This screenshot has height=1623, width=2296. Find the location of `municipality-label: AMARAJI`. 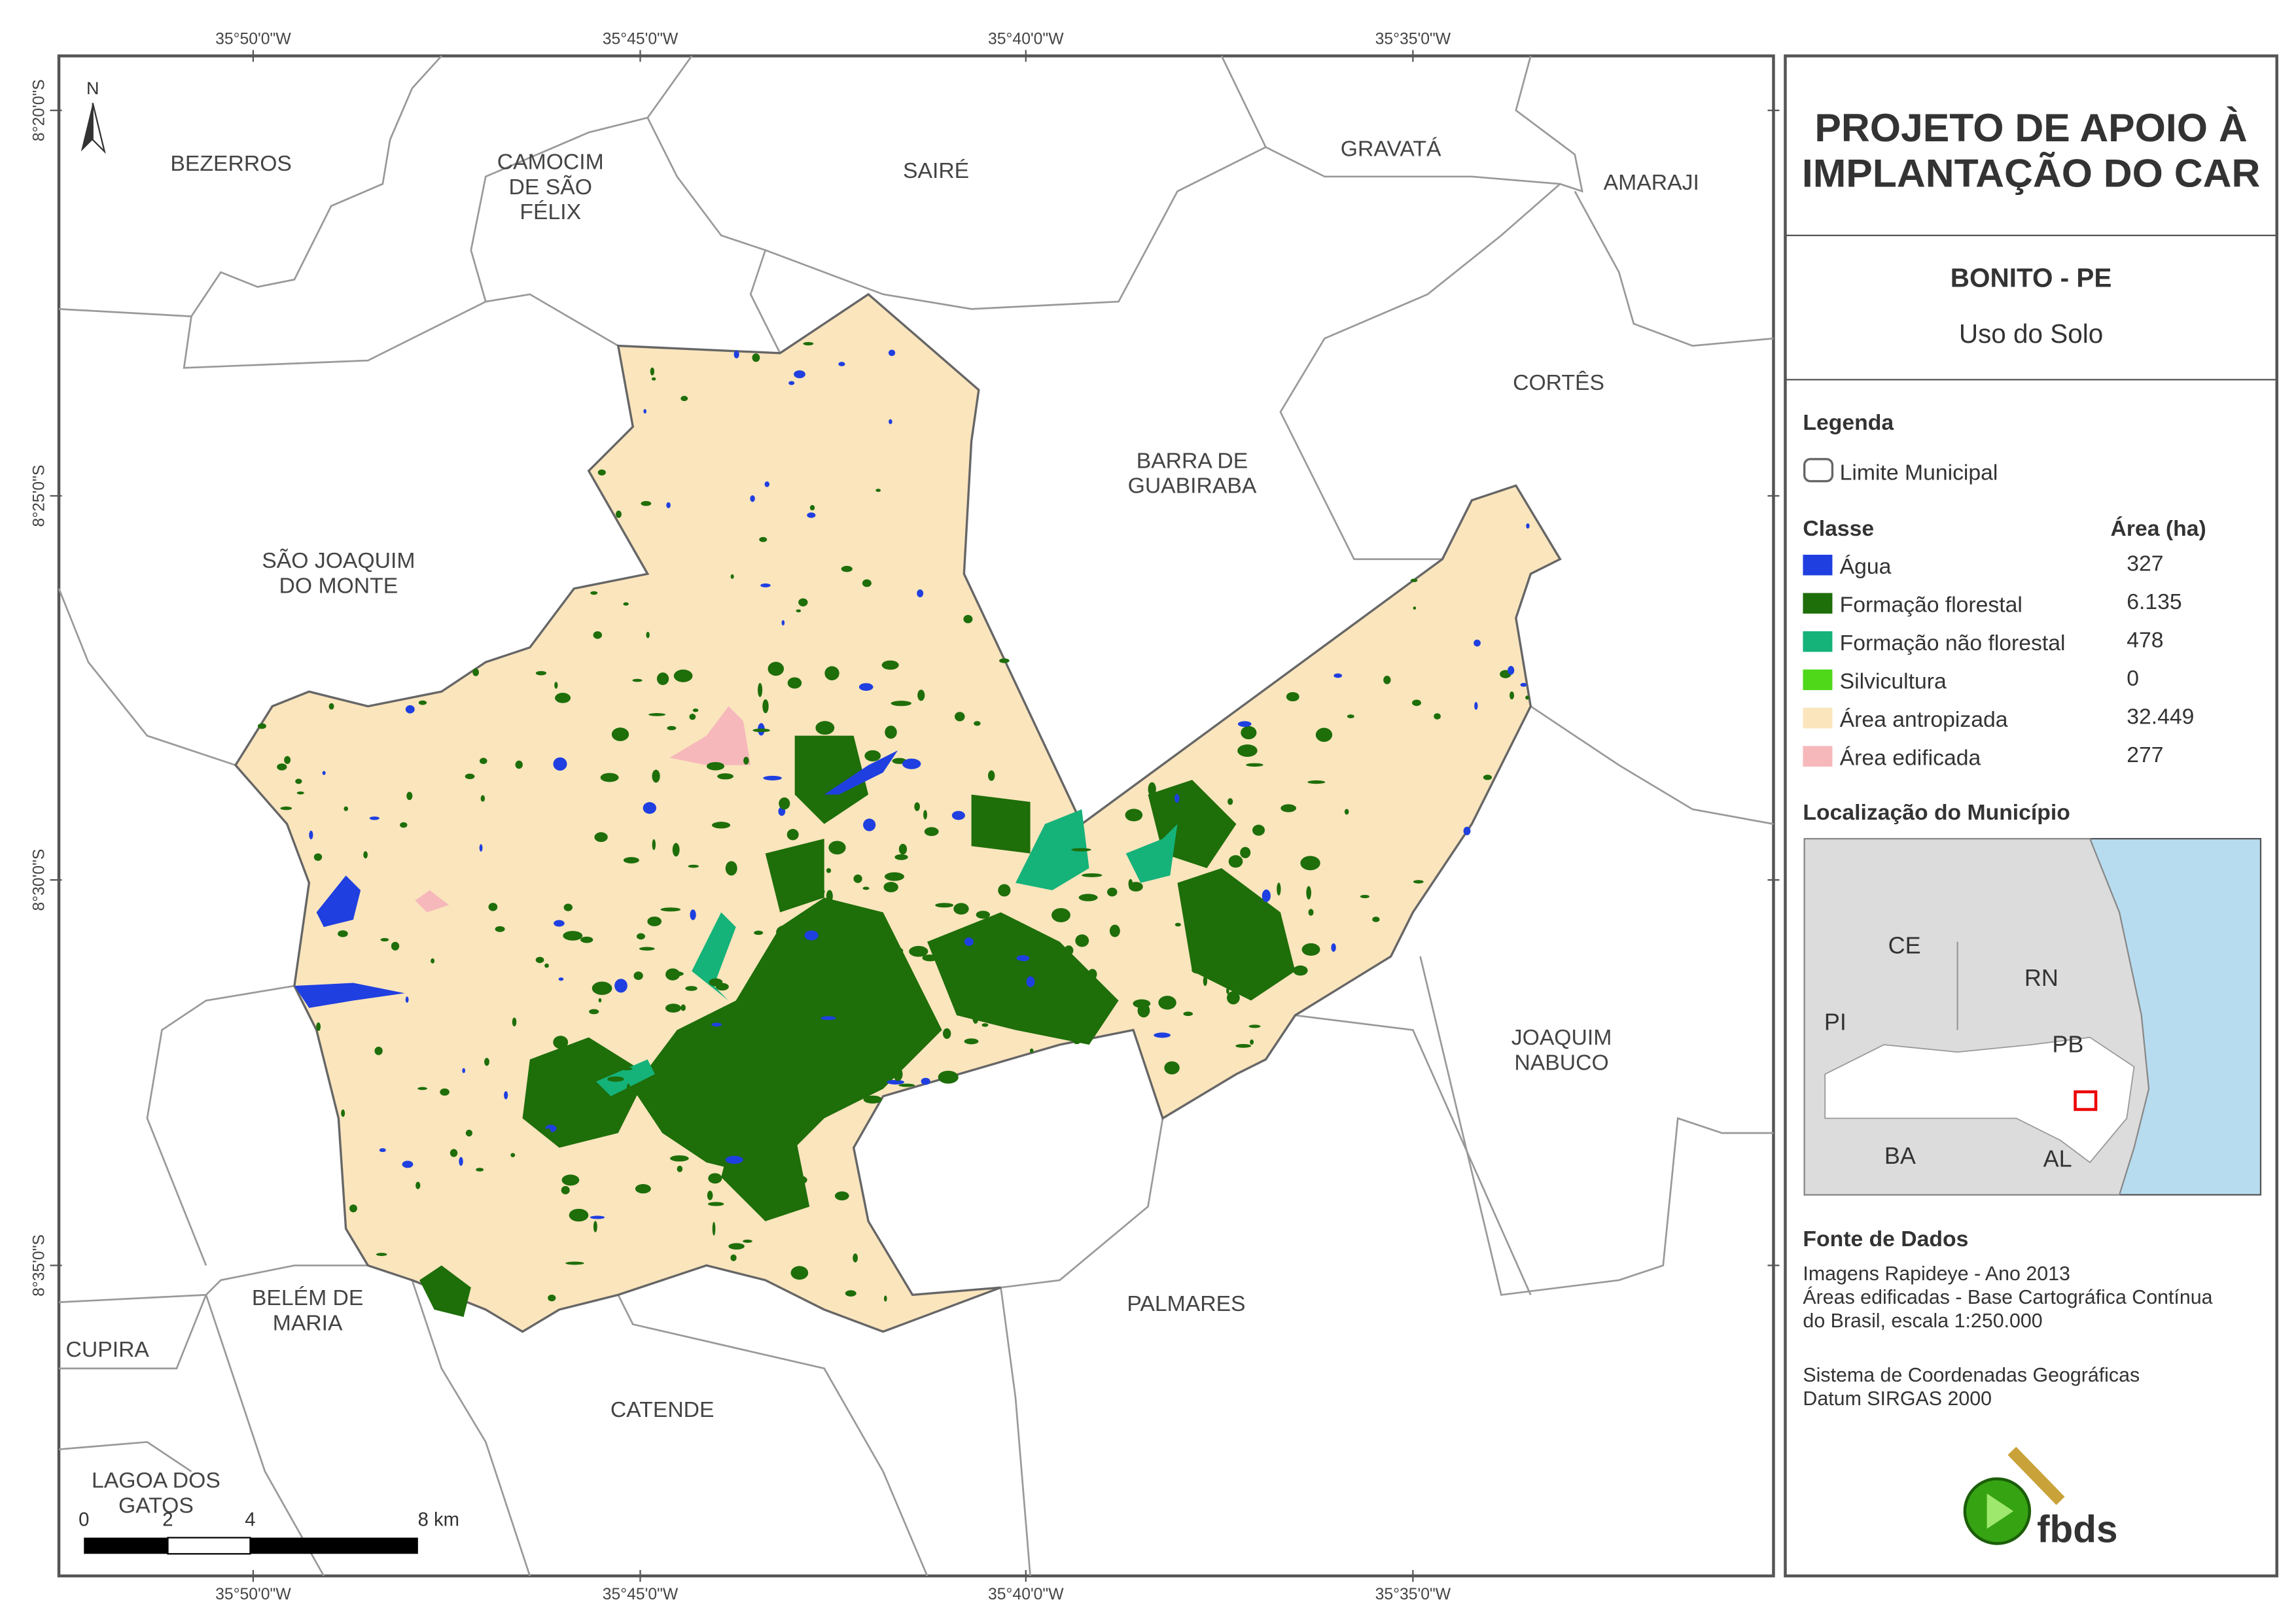

municipality-label: AMARAJI is located at coordinates (1651, 182).